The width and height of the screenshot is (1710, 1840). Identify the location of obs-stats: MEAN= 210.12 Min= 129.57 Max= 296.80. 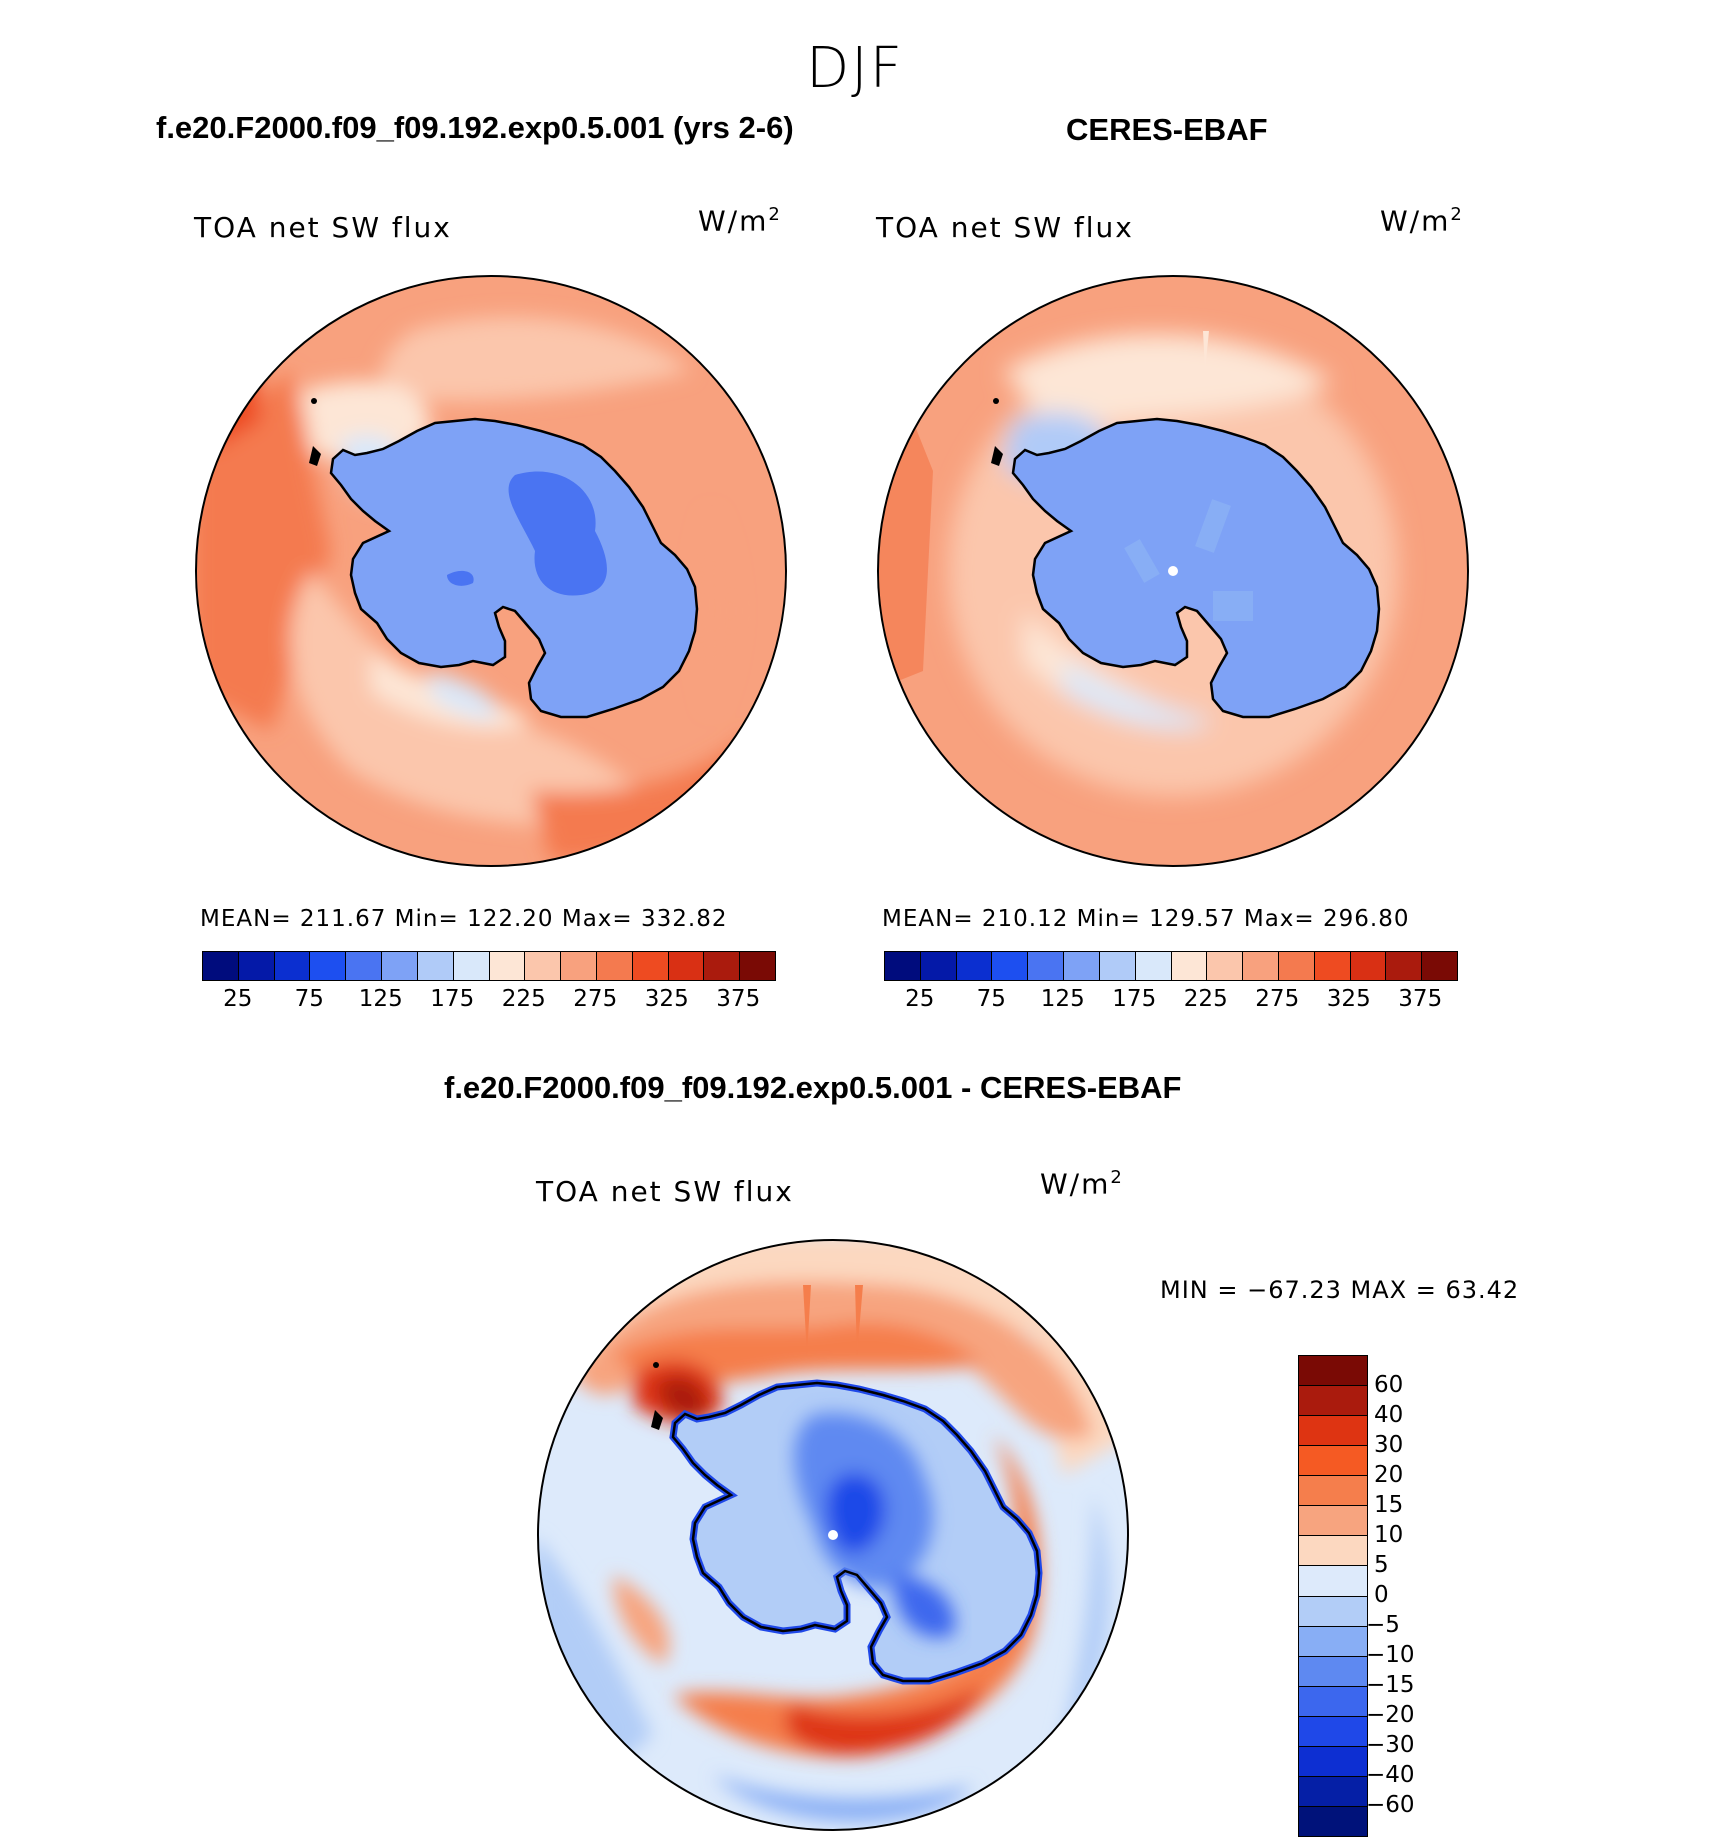
(1146, 919).